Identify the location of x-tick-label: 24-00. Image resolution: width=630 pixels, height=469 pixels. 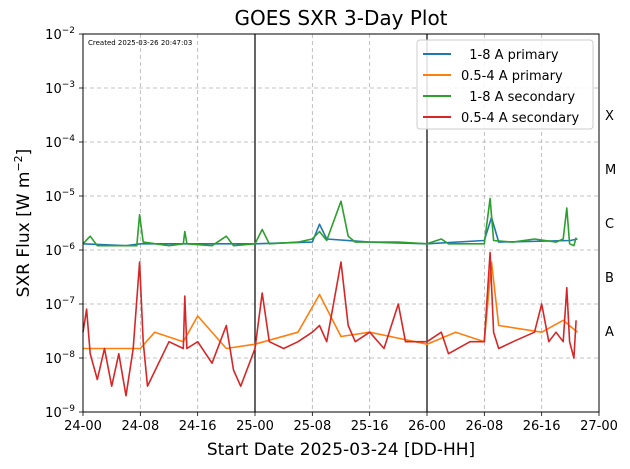
(83, 426).